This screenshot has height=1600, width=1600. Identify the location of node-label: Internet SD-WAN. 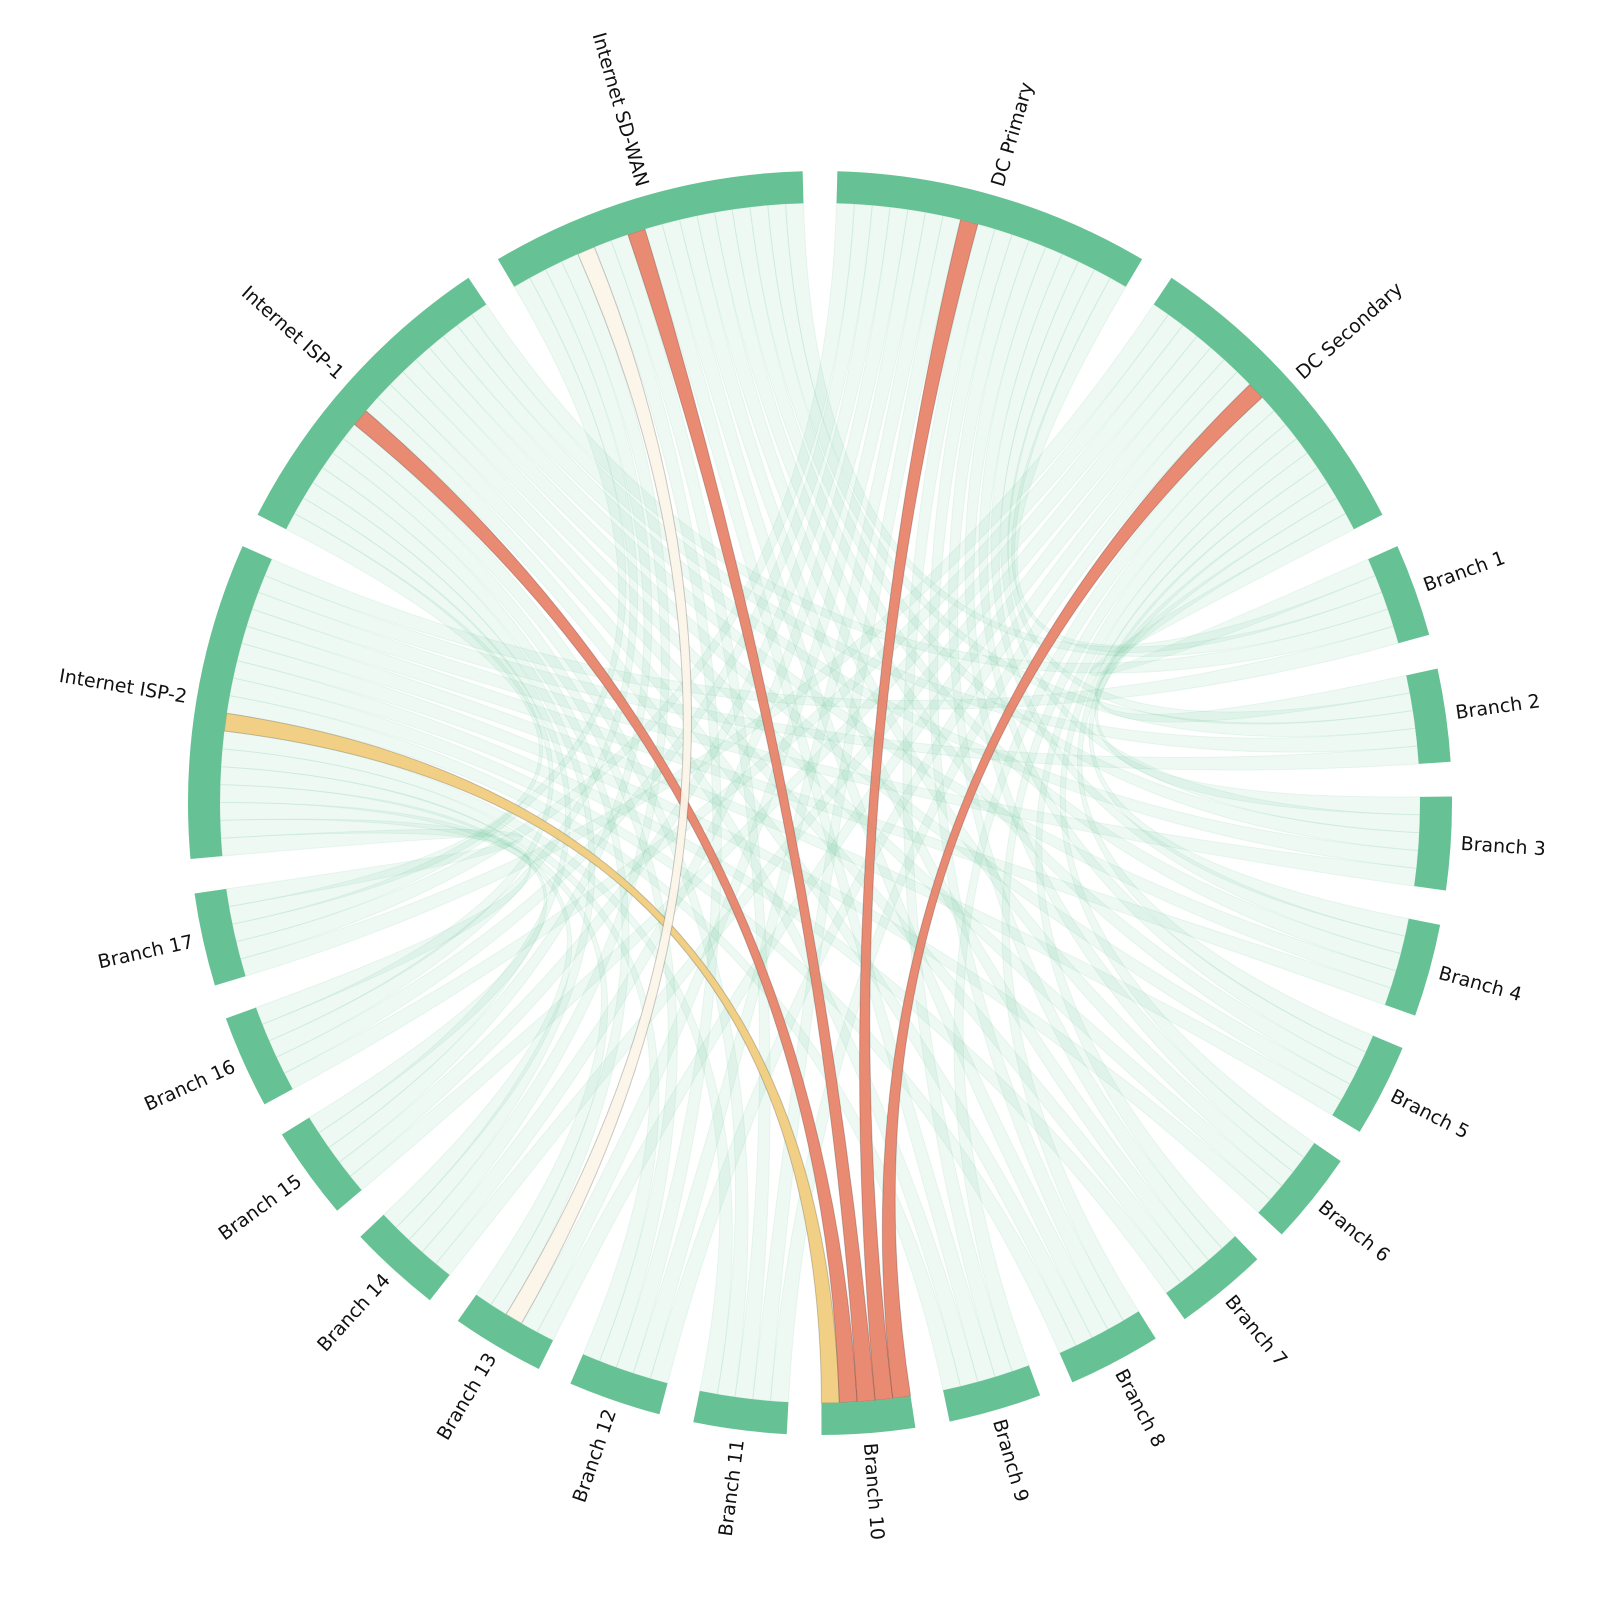
(620, 109).